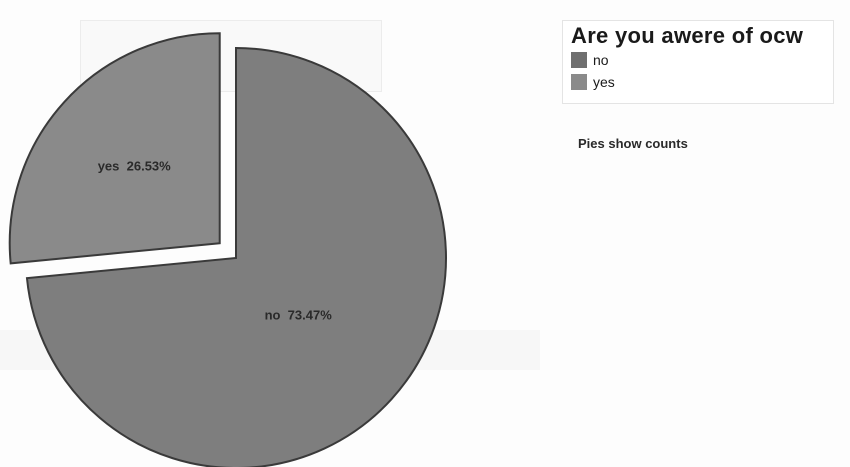 The image size is (850, 467). Describe the element at coordinates (698, 82) in the screenshot. I see `legend-item-yes: yes` at that location.